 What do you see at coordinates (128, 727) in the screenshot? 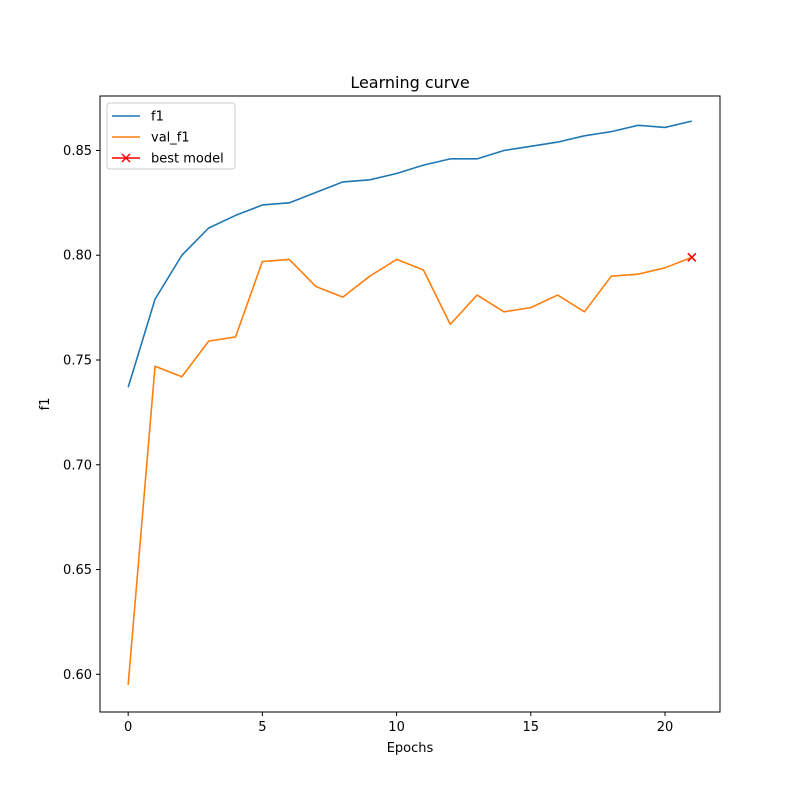
I see `x-tick-label: 0` at bounding box center [128, 727].